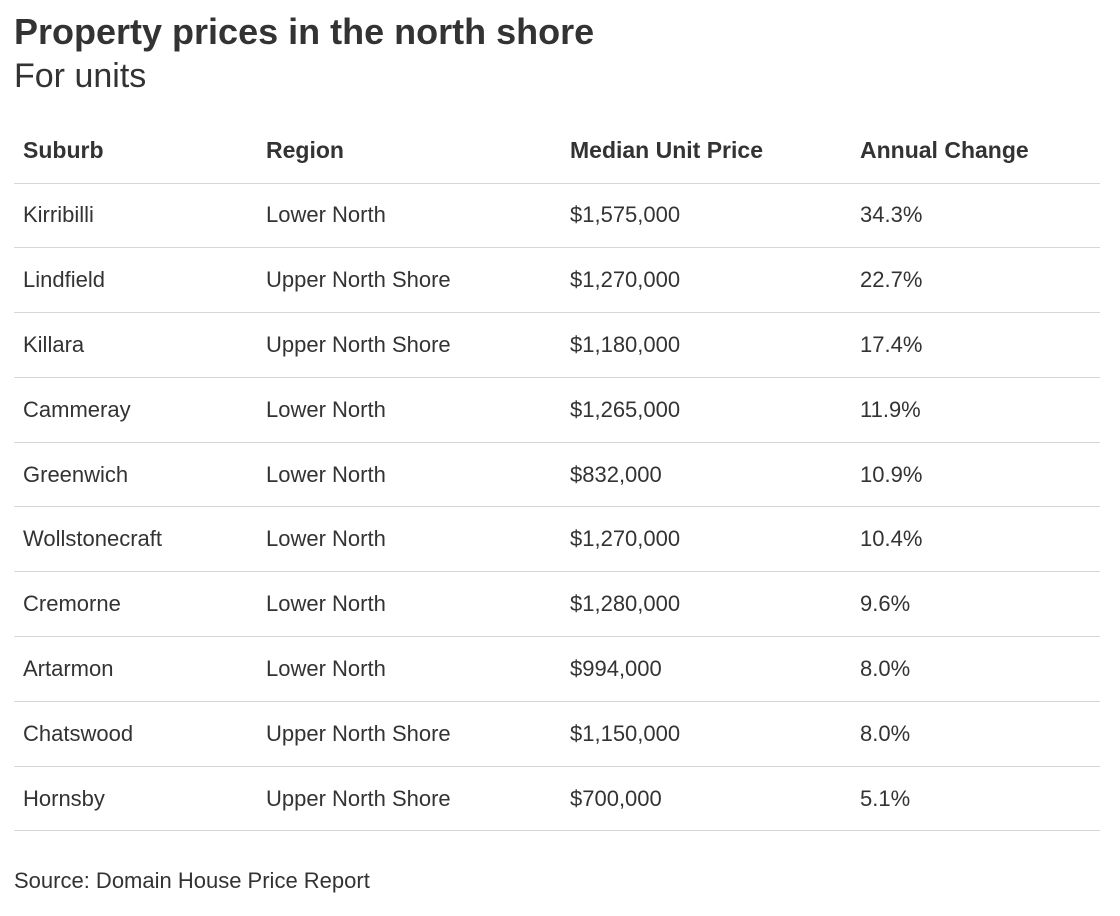 The image size is (1120, 916). Describe the element at coordinates (135, 151) in the screenshot. I see `column-header-suburb: Suburb` at that location.